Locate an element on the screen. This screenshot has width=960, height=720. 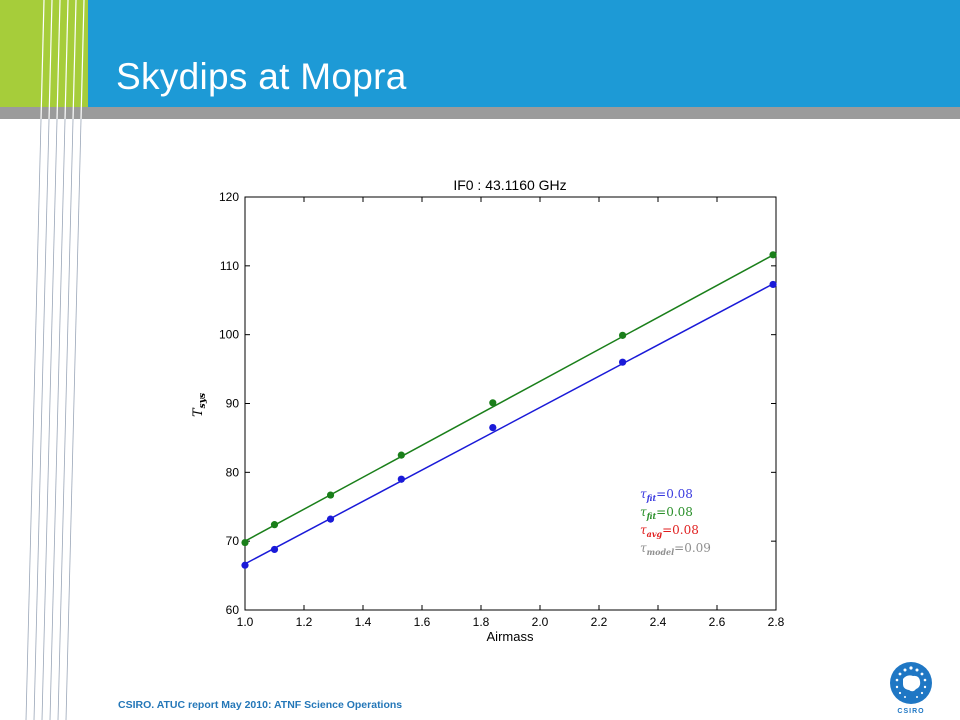
x-tick-label: 1.2 is located at coordinates (304, 622).